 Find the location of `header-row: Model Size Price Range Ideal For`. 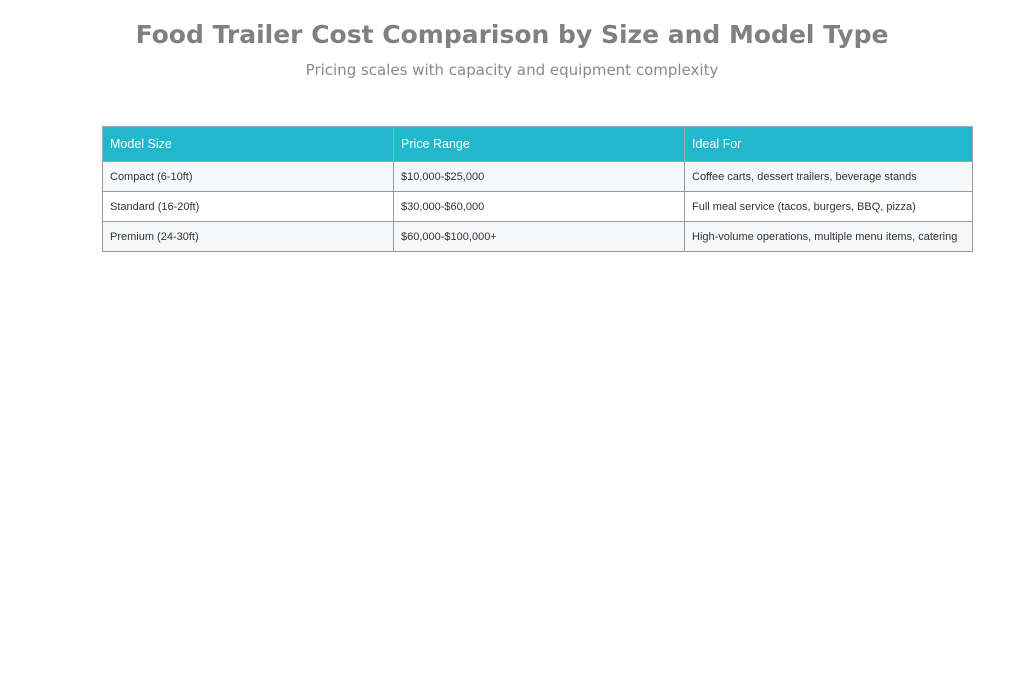

header-row: Model Size Price Range Ideal For is located at coordinates (537, 144).